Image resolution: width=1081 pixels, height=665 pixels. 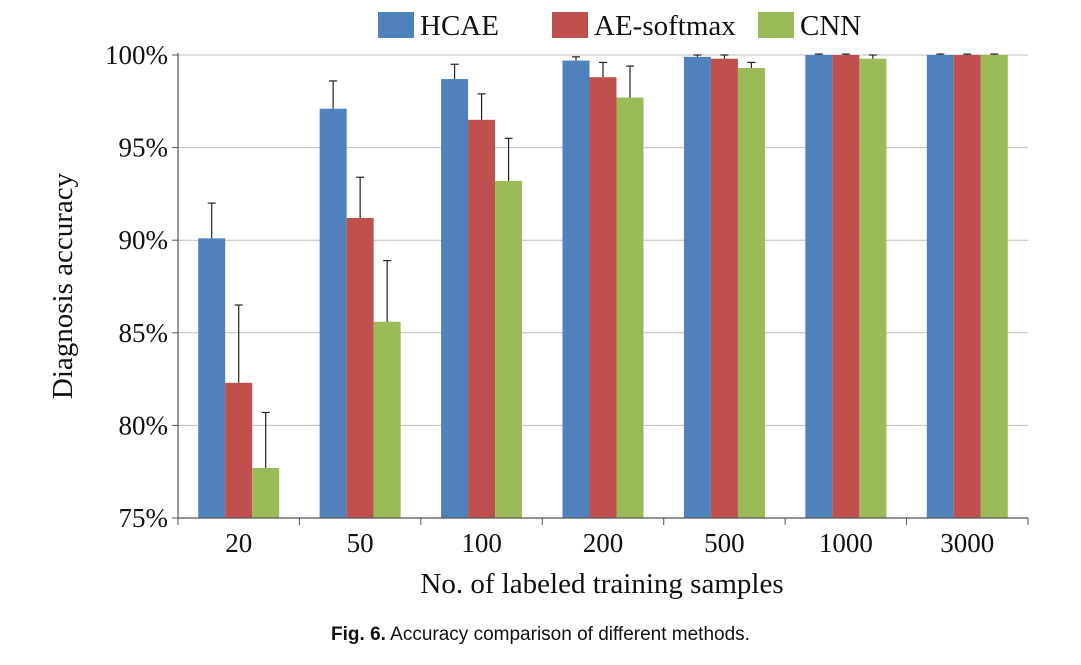 I want to click on x-tick-label: 50, so click(x=360, y=543).